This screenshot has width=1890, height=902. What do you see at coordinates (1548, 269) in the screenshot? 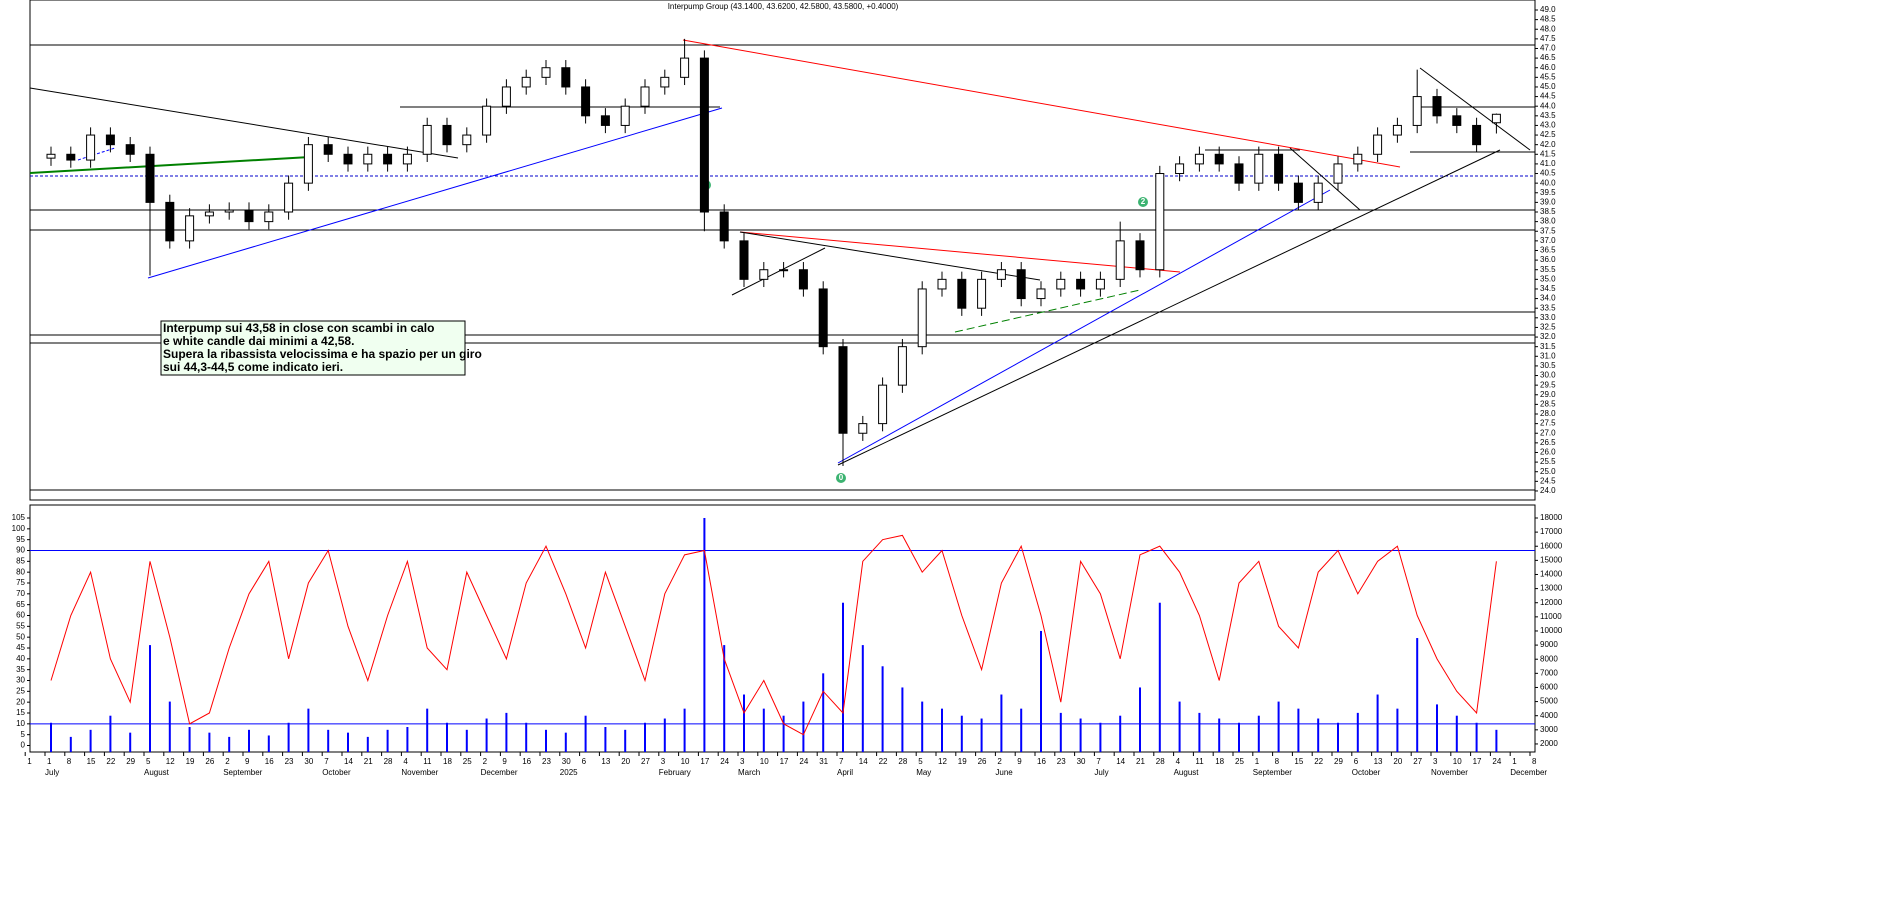
I see `y-tick-label: 35.5` at bounding box center [1548, 269].